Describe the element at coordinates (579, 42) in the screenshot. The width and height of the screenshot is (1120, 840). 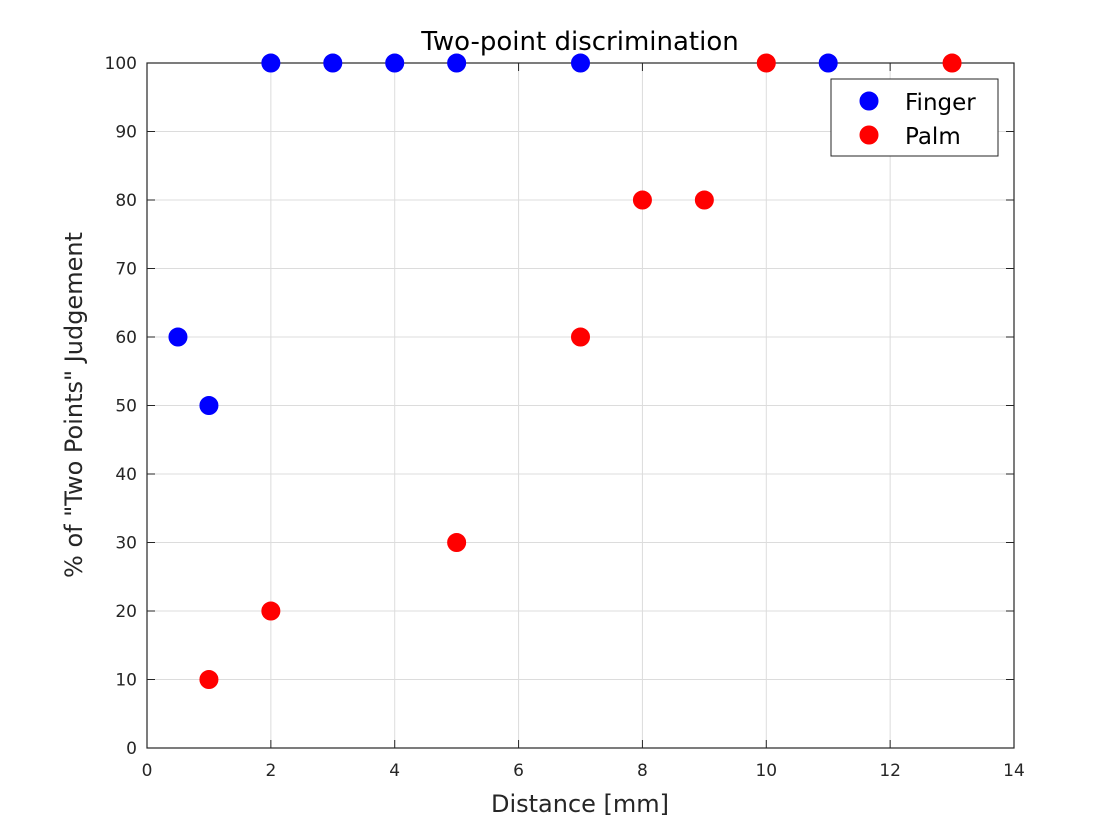
I see `chart-title: Two-point discrimination` at that location.